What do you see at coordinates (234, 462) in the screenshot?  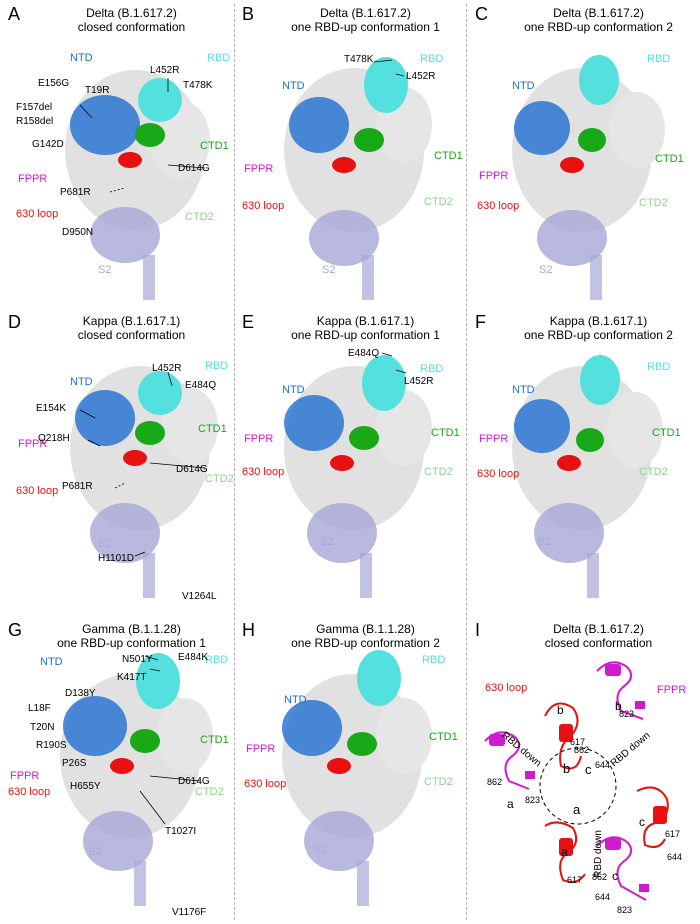 I see `column-divider-left` at bounding box center [234, 462].